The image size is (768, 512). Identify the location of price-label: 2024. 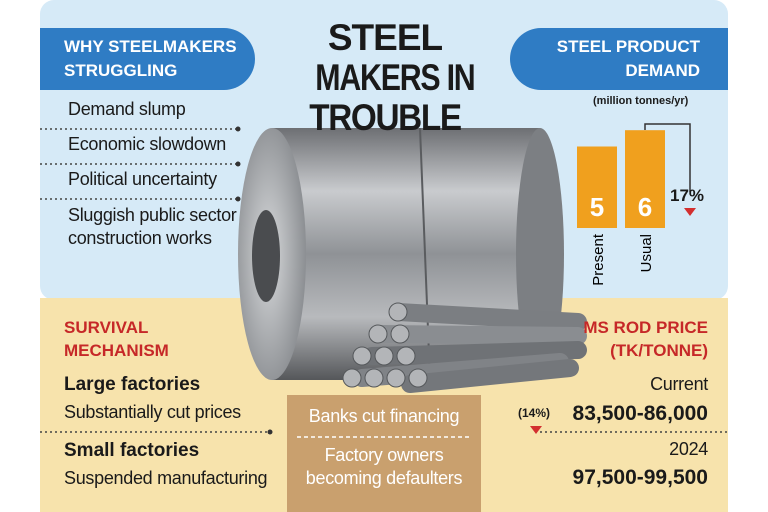
(688, 449).